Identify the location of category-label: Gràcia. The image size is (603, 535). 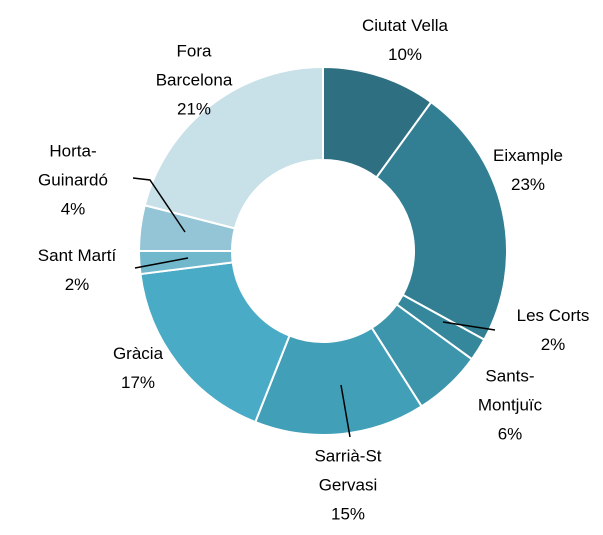
(138, 353).